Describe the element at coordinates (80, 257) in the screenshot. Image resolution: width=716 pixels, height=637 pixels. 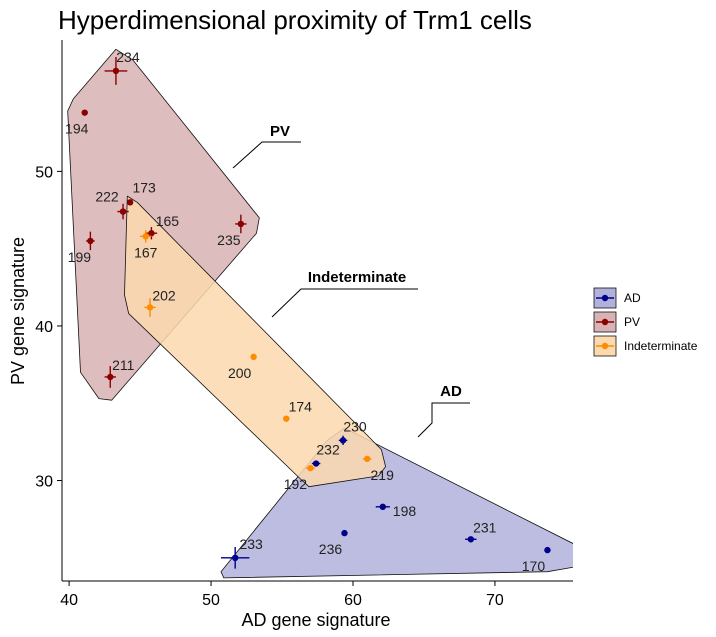
I see `point-label-199: 199` at that location.